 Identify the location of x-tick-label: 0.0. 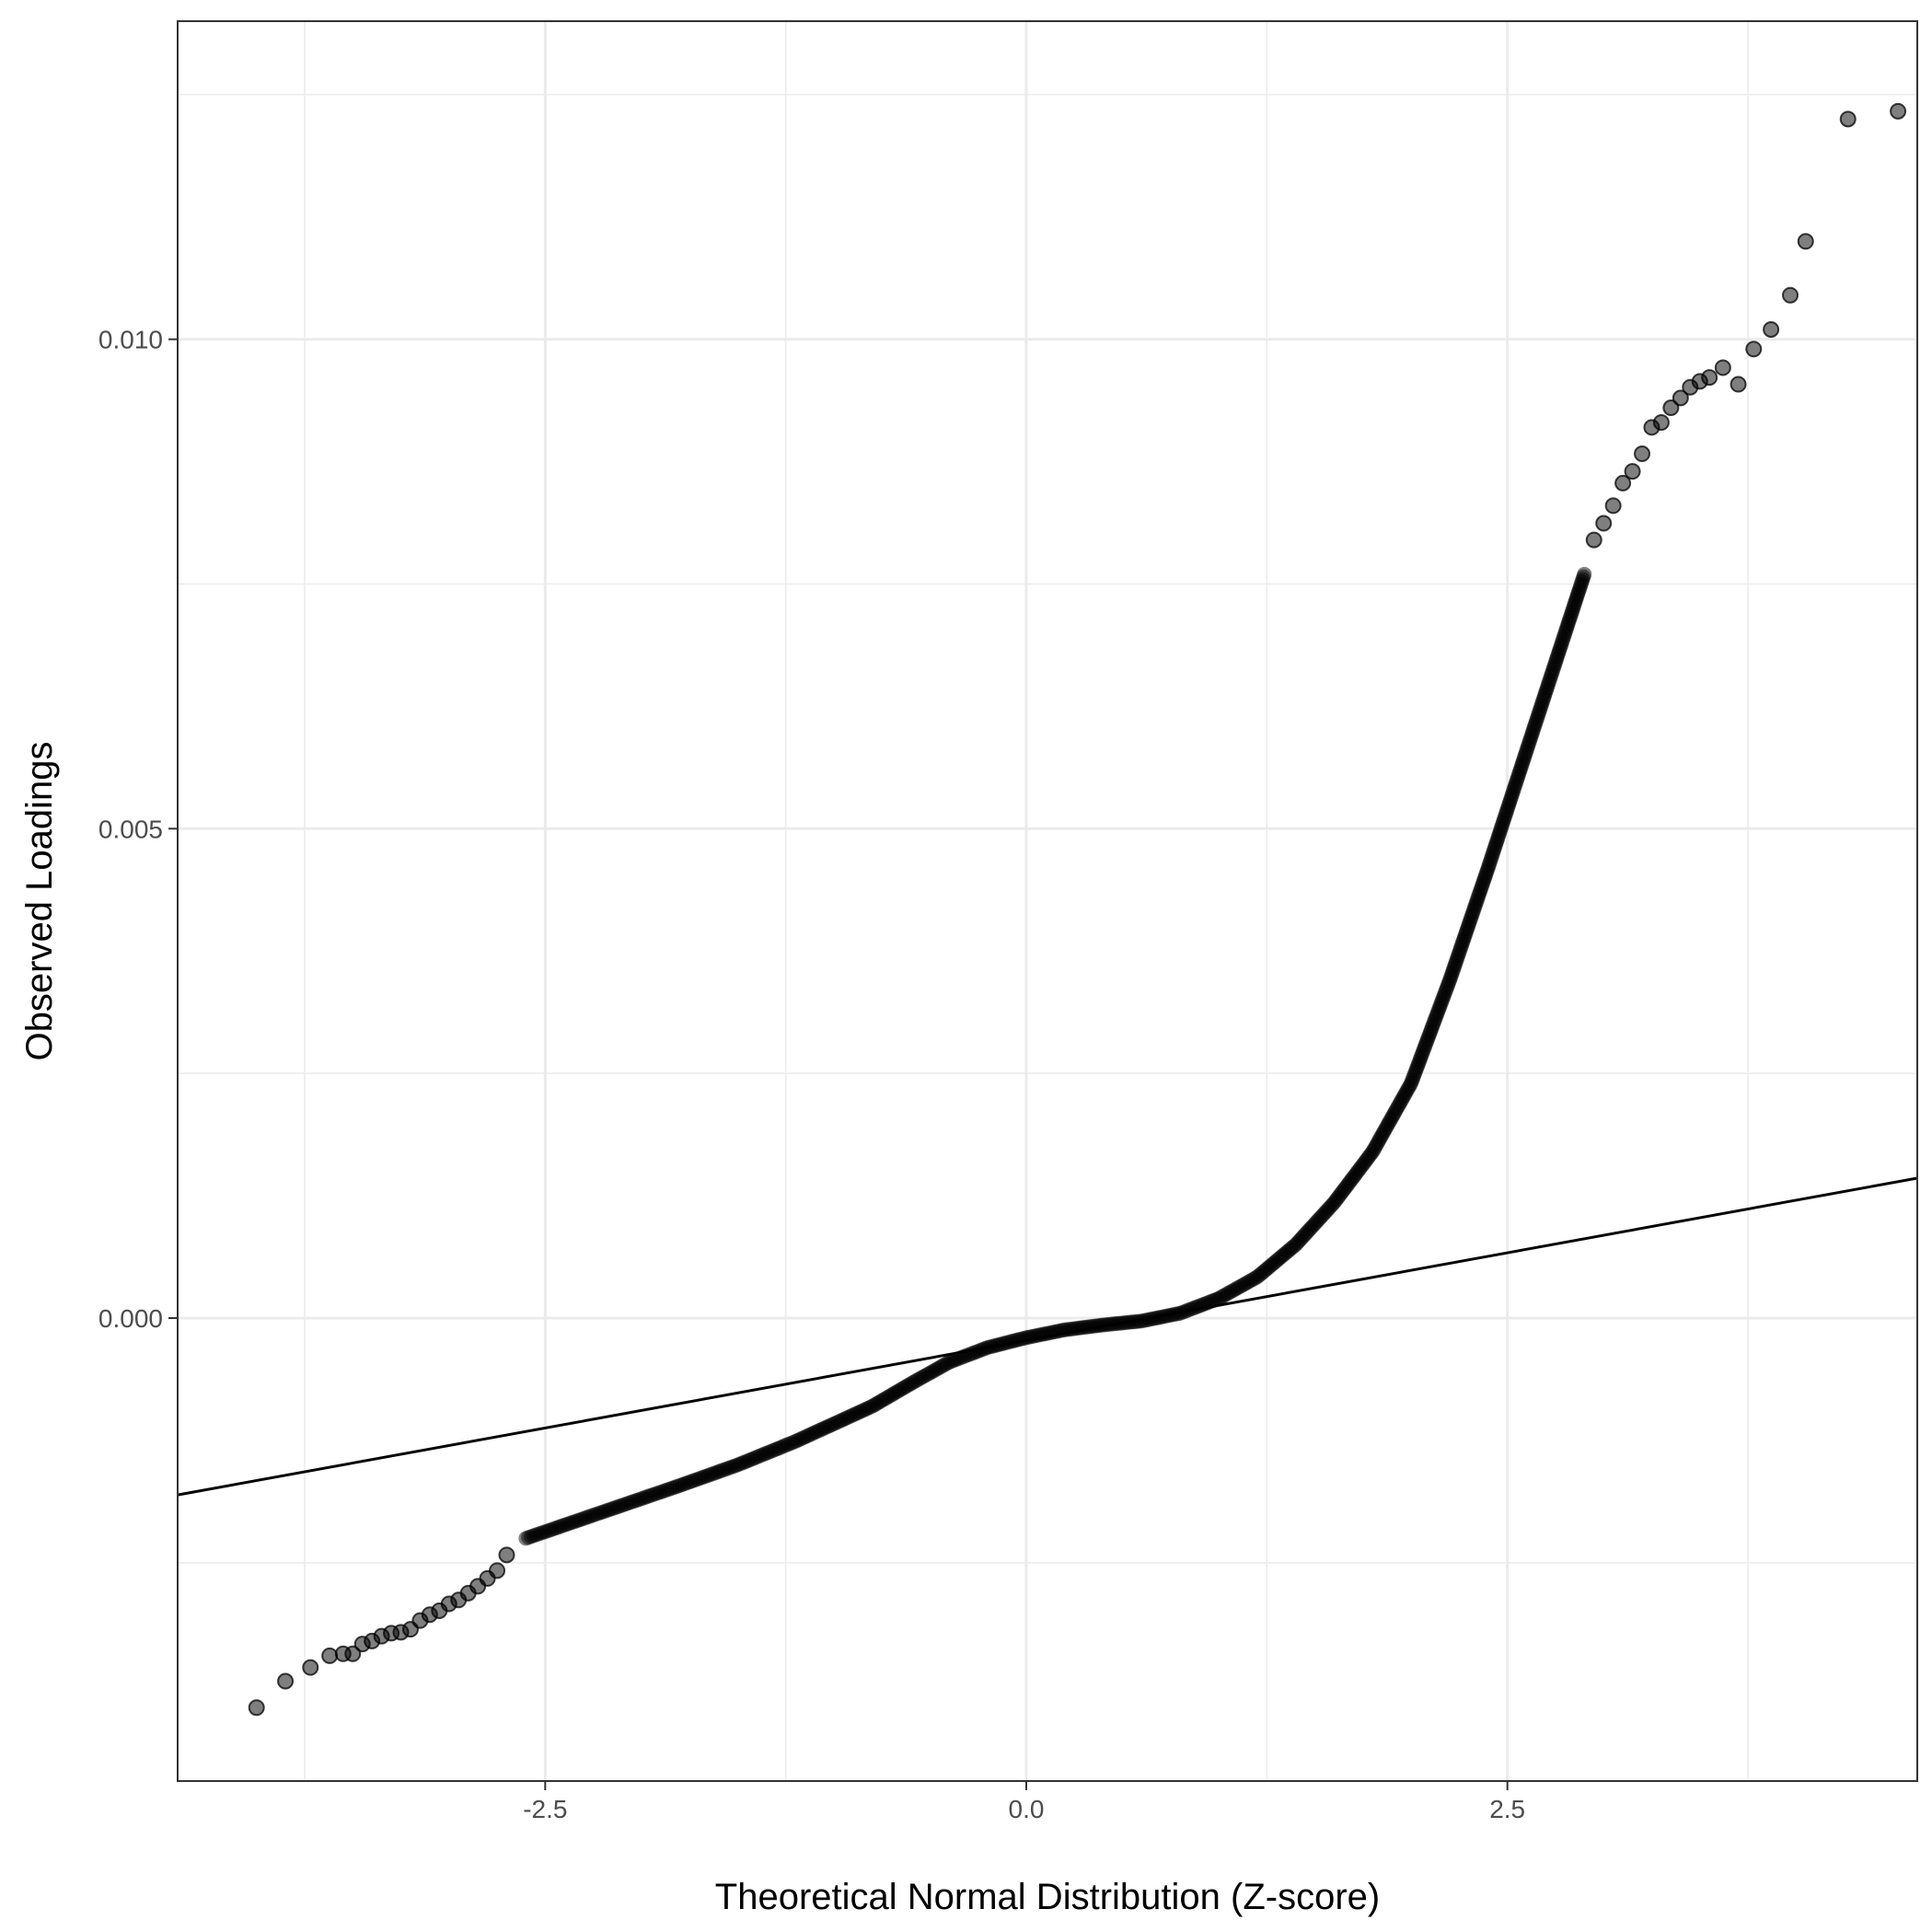
(1027, 1809).